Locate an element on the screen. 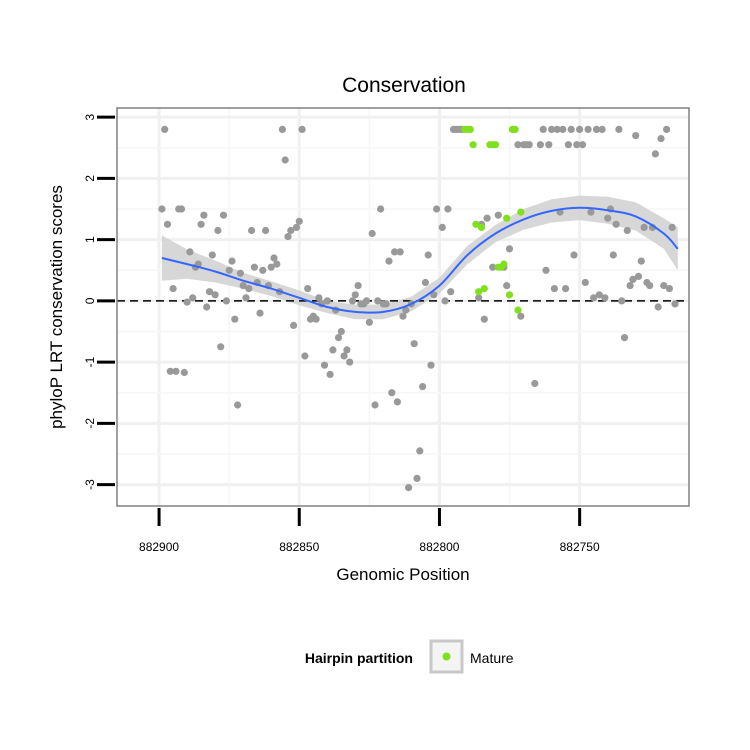  legend-title: Hairpin partition is located at coordinates (359, 658).